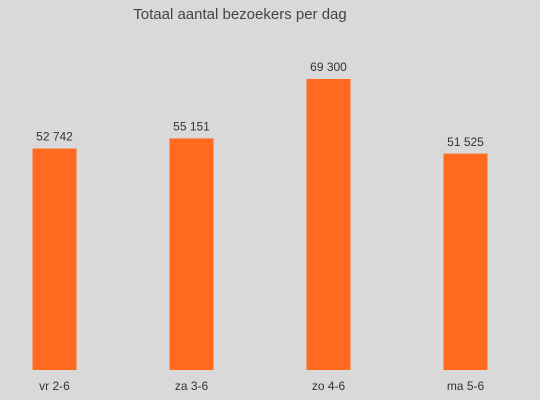  What do you see at coordinates (54, 137) in the screenshot?
I see `value-label: 52 742` at bounding box center [54, 137].